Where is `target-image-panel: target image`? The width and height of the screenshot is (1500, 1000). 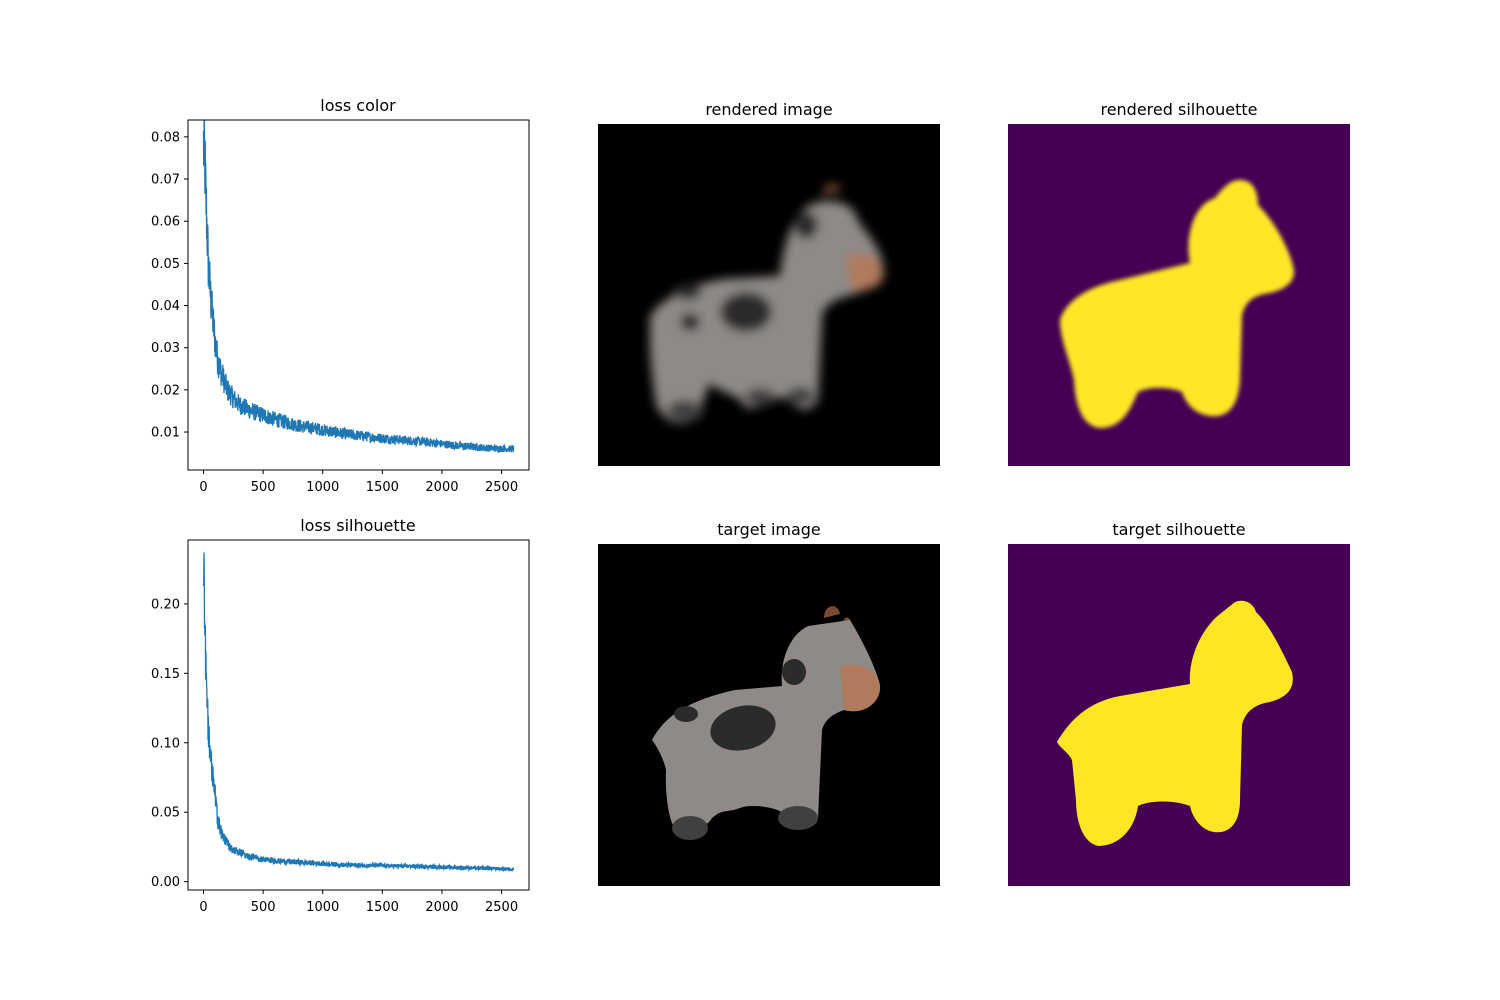
target-image-panel: target image is located at coordinates (769, 703).